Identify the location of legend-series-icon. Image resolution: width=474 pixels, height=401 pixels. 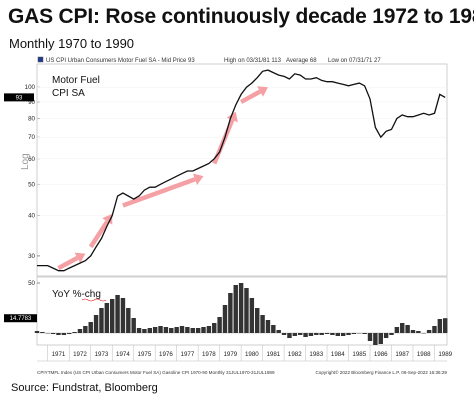
(40, 59).